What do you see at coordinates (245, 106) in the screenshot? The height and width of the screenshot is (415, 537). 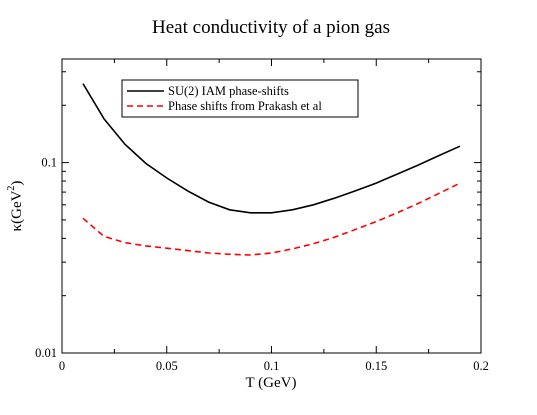 I see `legend-label-prakash: Phase shifts from Prakash et al` at bounding box center [245, 106].